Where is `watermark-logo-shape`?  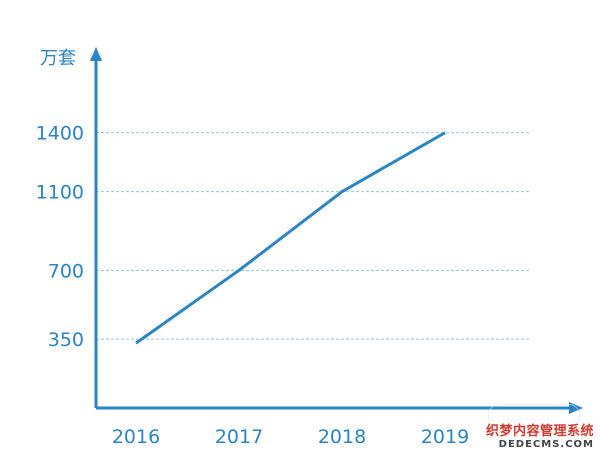 watermark-logo-shape is located at coordinates (534, 416).